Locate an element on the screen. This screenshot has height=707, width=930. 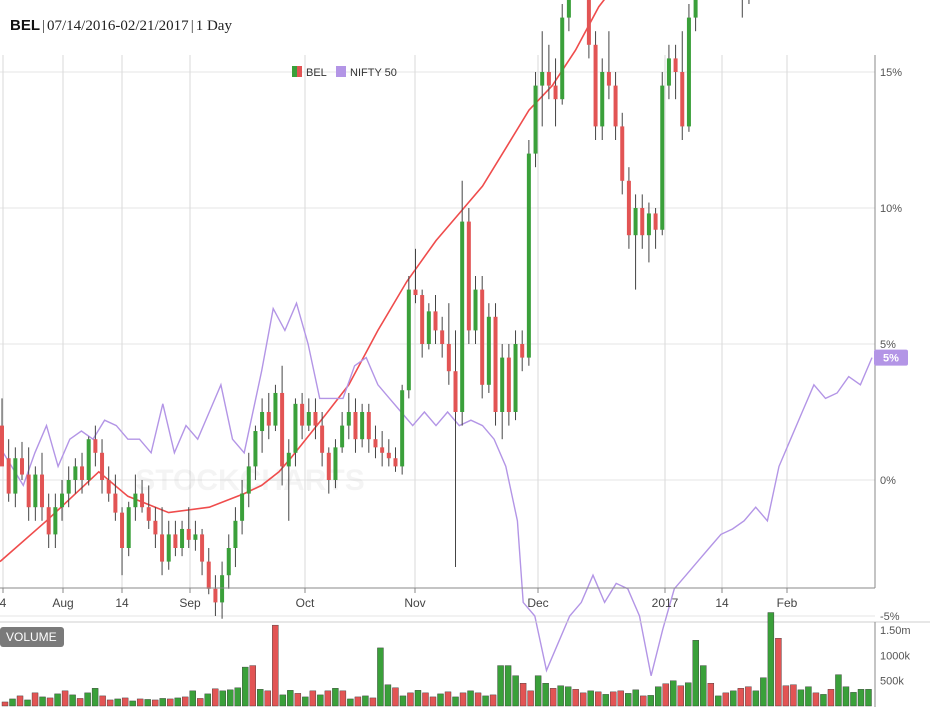
x-tick-label: Sep is located at coordinates (190, 603).